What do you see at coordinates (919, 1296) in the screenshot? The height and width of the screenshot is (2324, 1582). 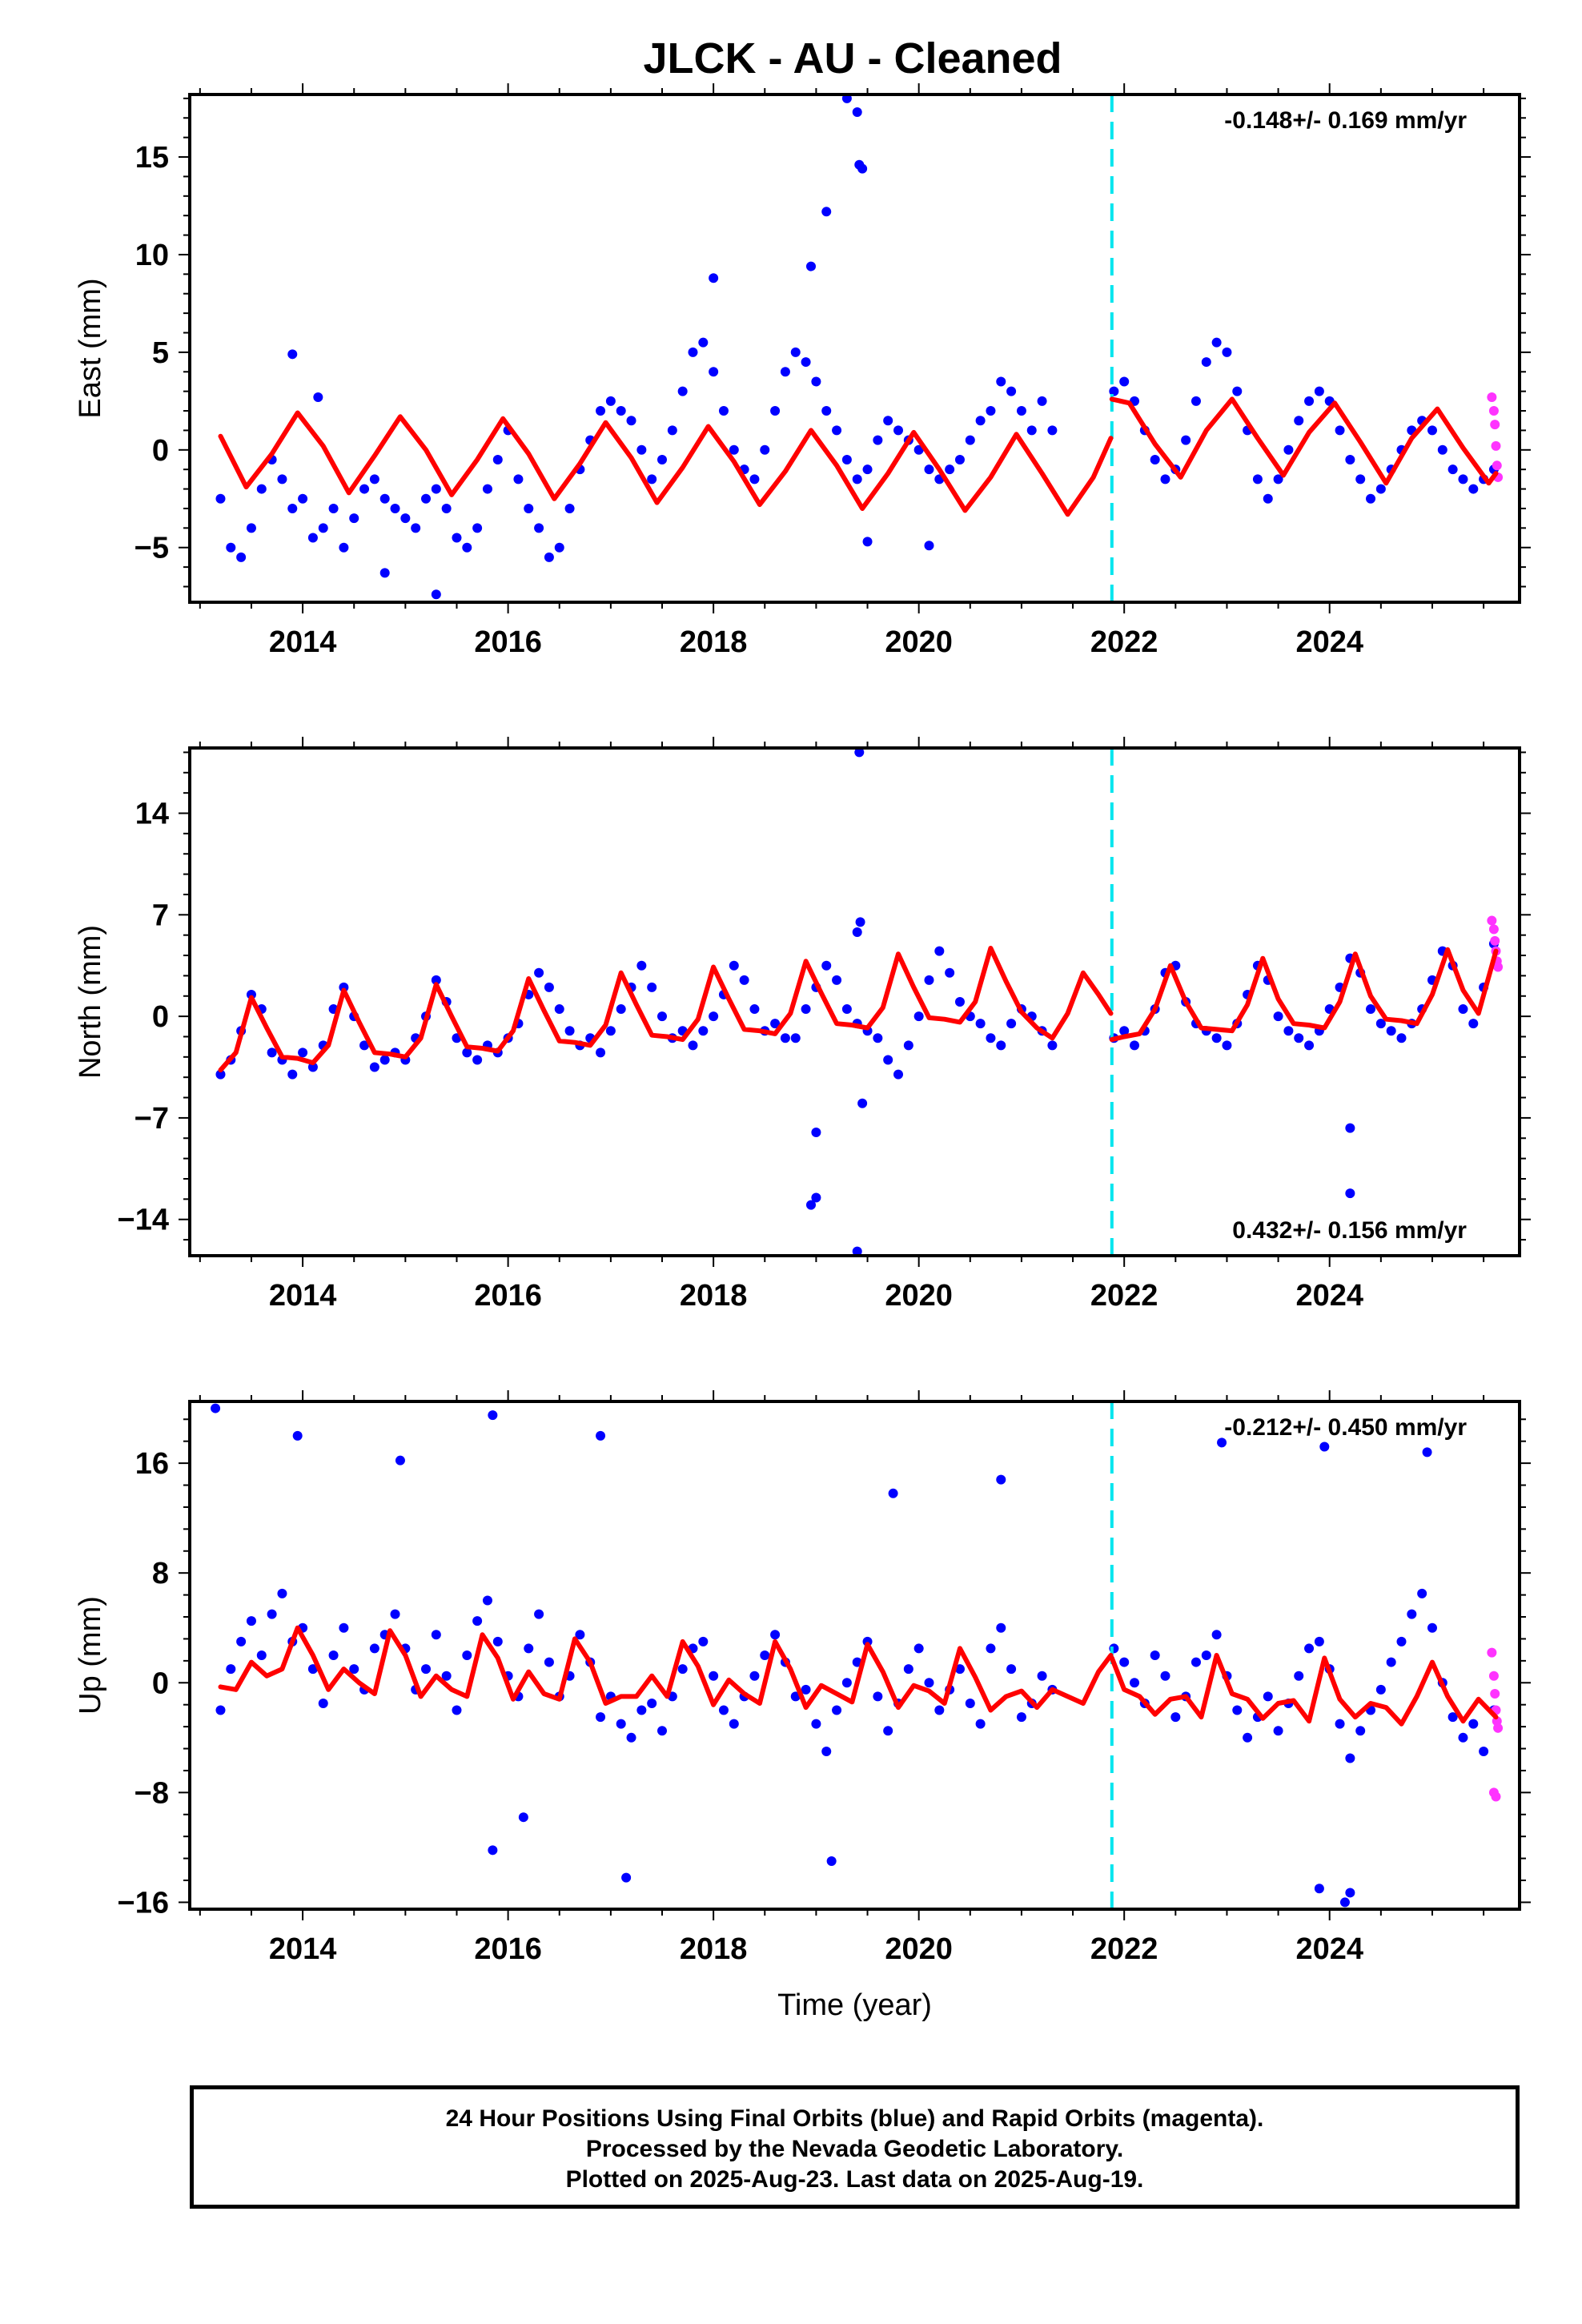 I see `north-x-tick-label: 2020` at bounding box center [919, 1296].